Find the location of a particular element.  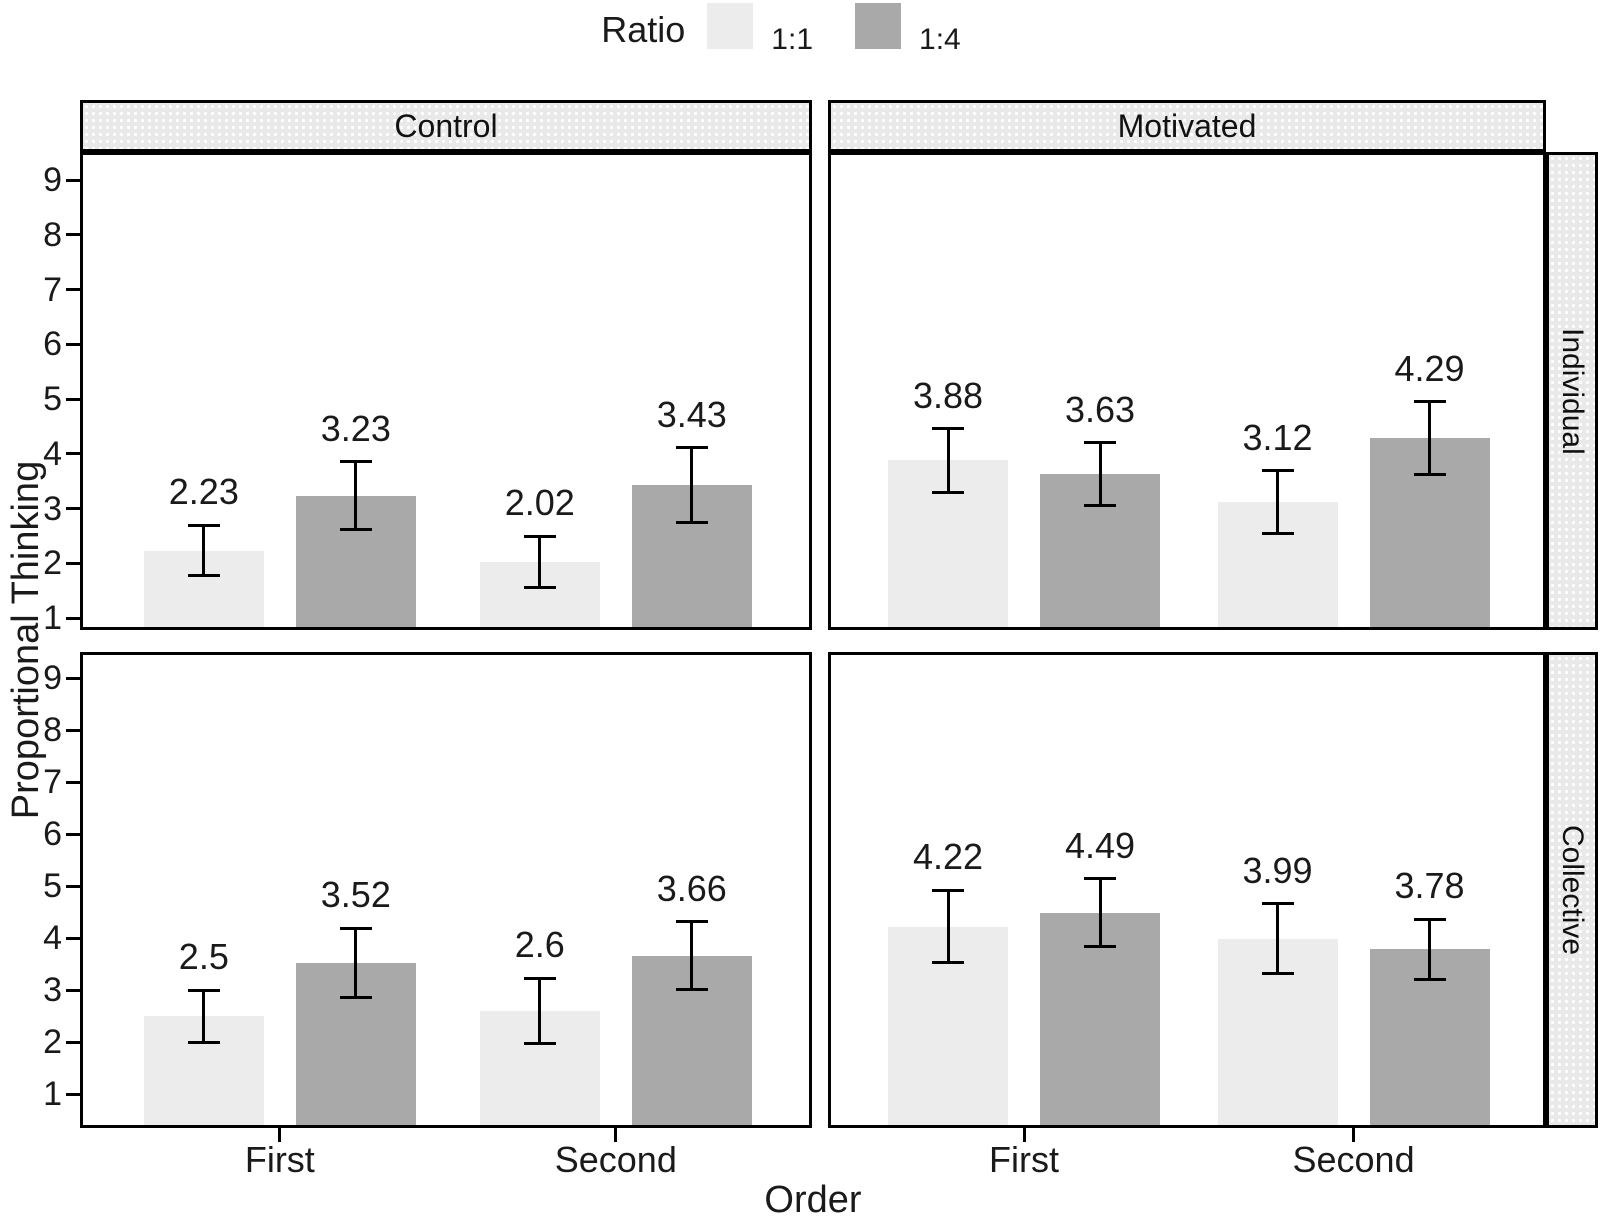

facet-strip-label: Individual is located at coordinates (1572, 391).